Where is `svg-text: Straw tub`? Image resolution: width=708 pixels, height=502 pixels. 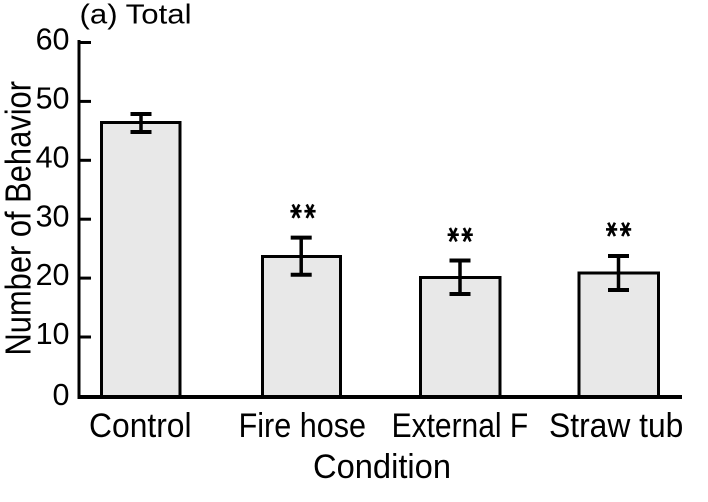
svg-text: Straw tub is located at coordinates (616, 426).